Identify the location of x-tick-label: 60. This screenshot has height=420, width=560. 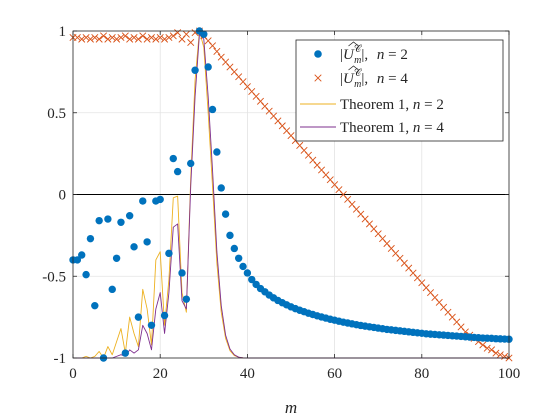
(334, 374).